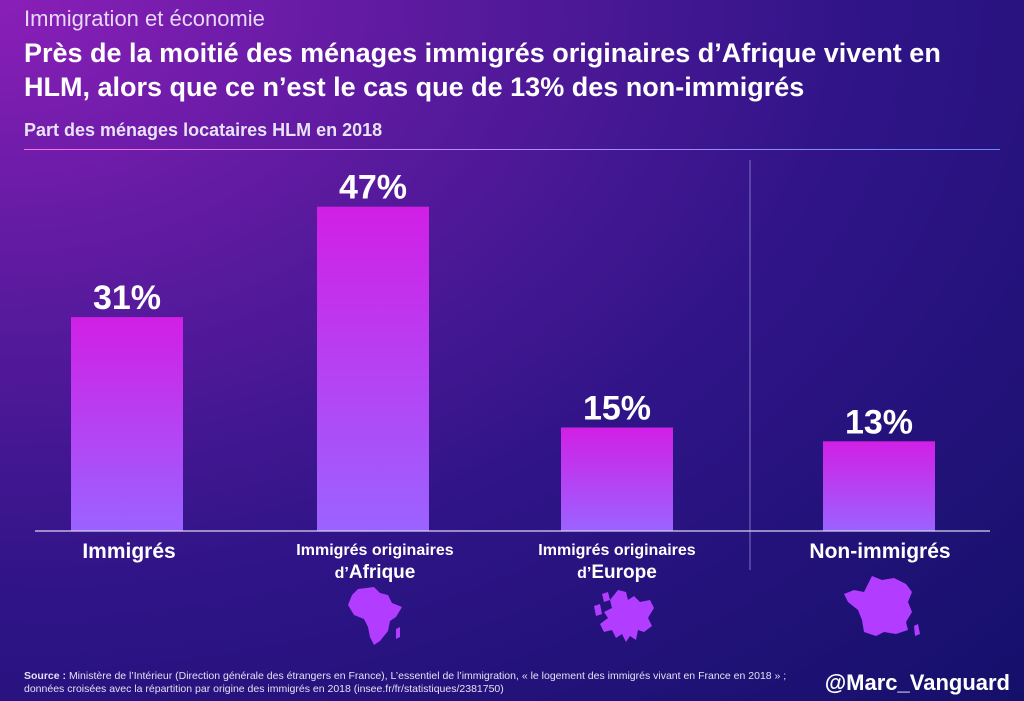 The width and height of the screenshot is (1024, 701). What do you see at coordinates (882, 606) in the screenshot?
I see `france-map-icon` at bounding box center [882, 606].